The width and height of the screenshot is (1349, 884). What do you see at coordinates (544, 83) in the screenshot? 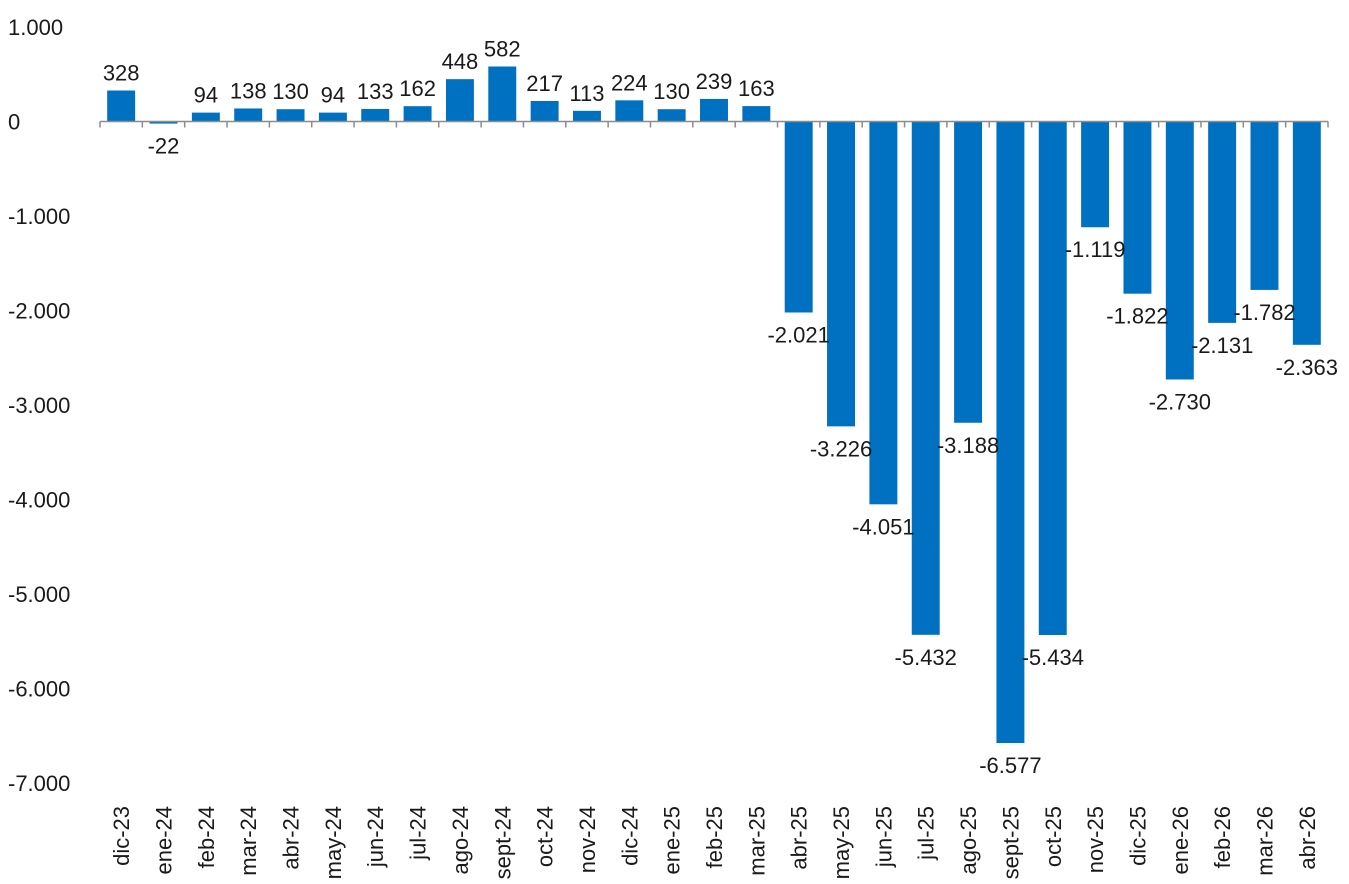
I see `data-label: 217` at bounding box center [544, 83].